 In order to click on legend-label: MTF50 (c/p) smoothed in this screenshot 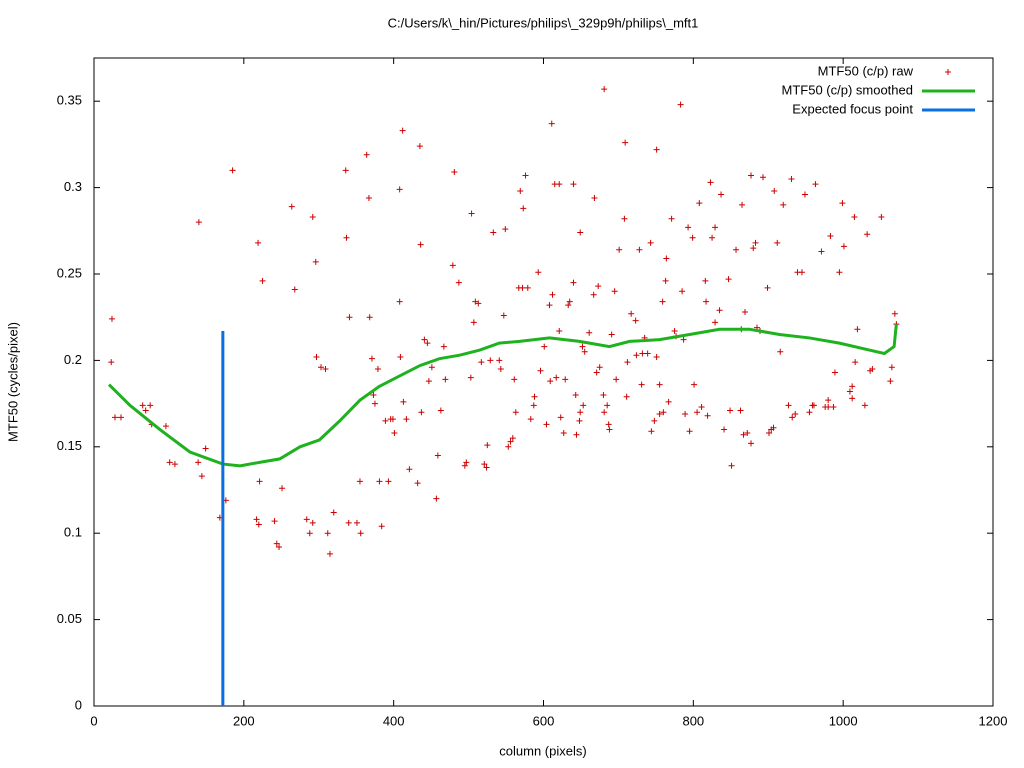, I will do `click(848, 89)`.